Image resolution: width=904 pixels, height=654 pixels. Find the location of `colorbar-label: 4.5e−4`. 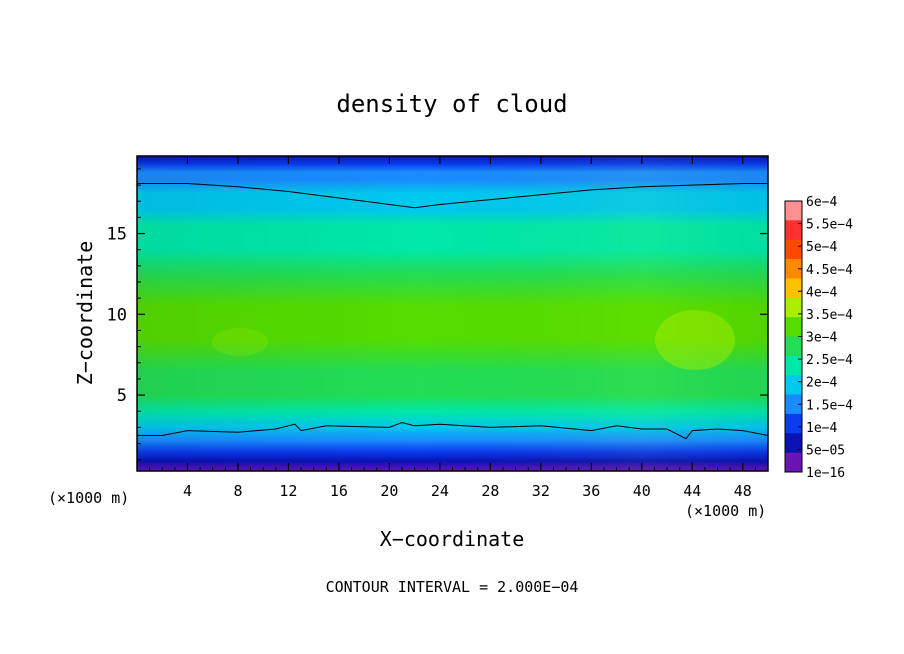

colorbar-label: 4.5e−4 is located at coordinates (829, 270).